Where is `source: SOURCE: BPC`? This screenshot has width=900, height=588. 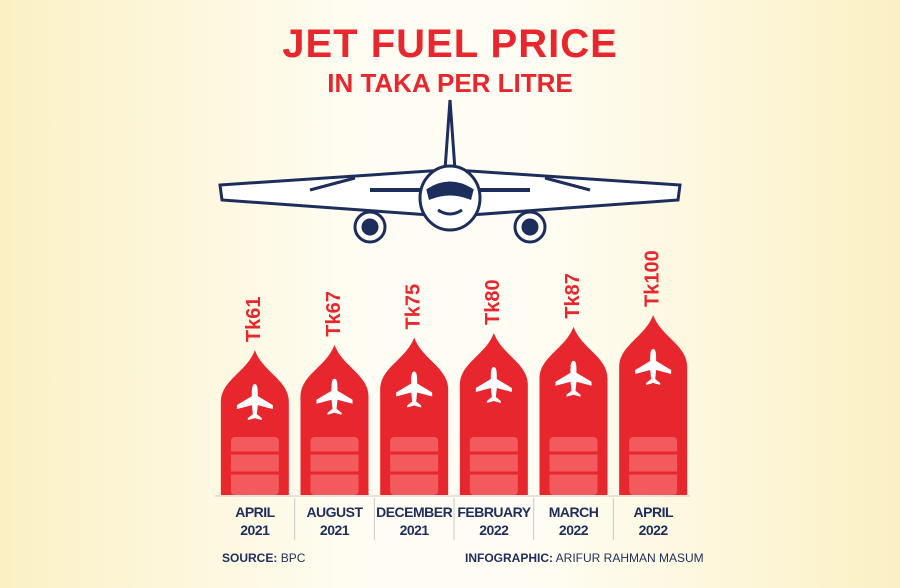 source: SOURCE: BPC is located at coordinates (263, 558).